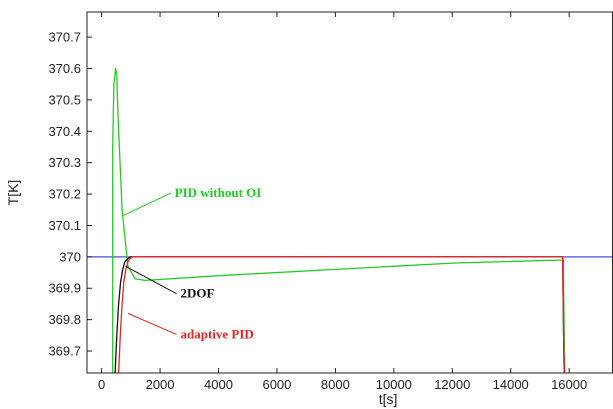 The image size is (613, 409). Describe the element at coordinates (569, 384) in the screenshot. I see `x-tick-label: 16000` at that location.